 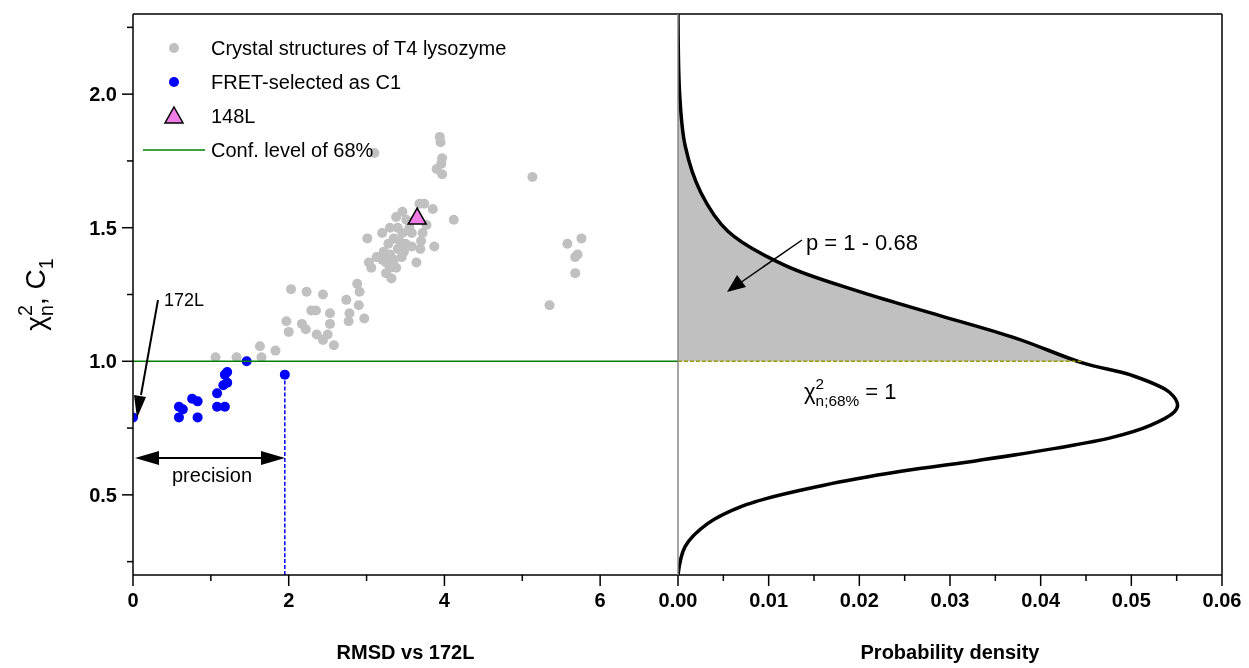 What do you see at coordinates (444, 600) in the screenshot?
I see `x-tick-label: 4` at bounding box center [444, 600].